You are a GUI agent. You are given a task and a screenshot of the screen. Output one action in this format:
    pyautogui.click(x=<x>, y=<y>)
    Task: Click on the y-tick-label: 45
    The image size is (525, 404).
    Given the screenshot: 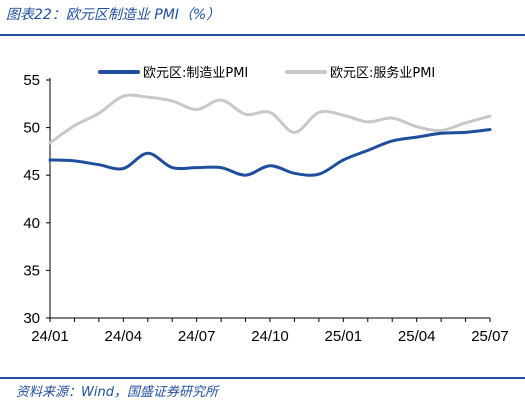 What is the action you would take?
    pyautogui.click(x=31, y=175)
    